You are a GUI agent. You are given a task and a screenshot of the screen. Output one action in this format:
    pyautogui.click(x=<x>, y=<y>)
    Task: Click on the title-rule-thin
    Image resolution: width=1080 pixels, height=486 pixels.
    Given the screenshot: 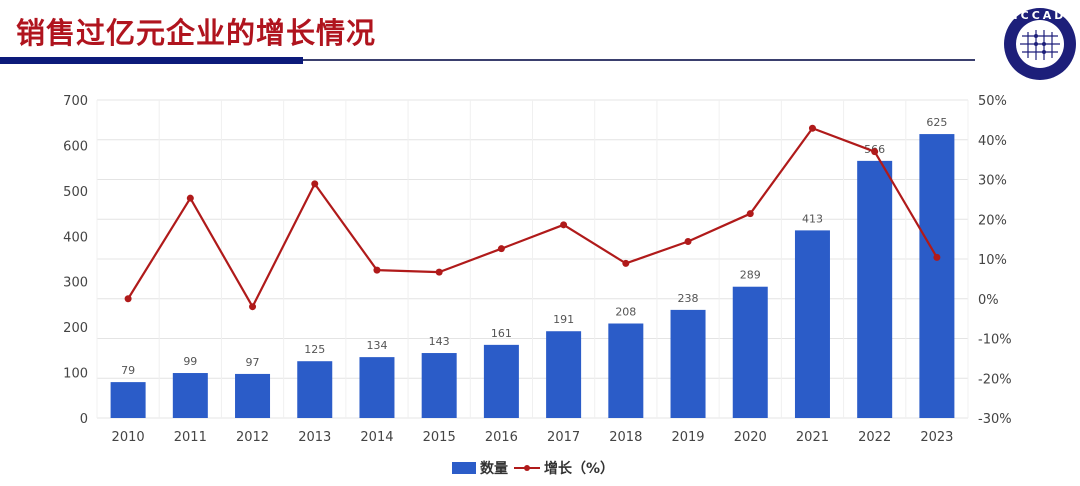 What is the action you would take?
    pyautogui.click(x=639, y=60)
    